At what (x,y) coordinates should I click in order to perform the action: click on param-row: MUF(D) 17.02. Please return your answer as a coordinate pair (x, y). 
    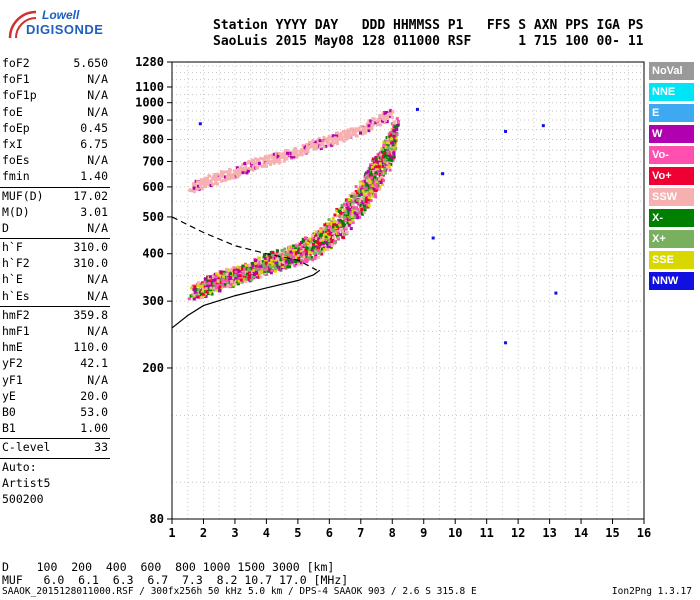
    Looking at the image, I should click on (56, 197).